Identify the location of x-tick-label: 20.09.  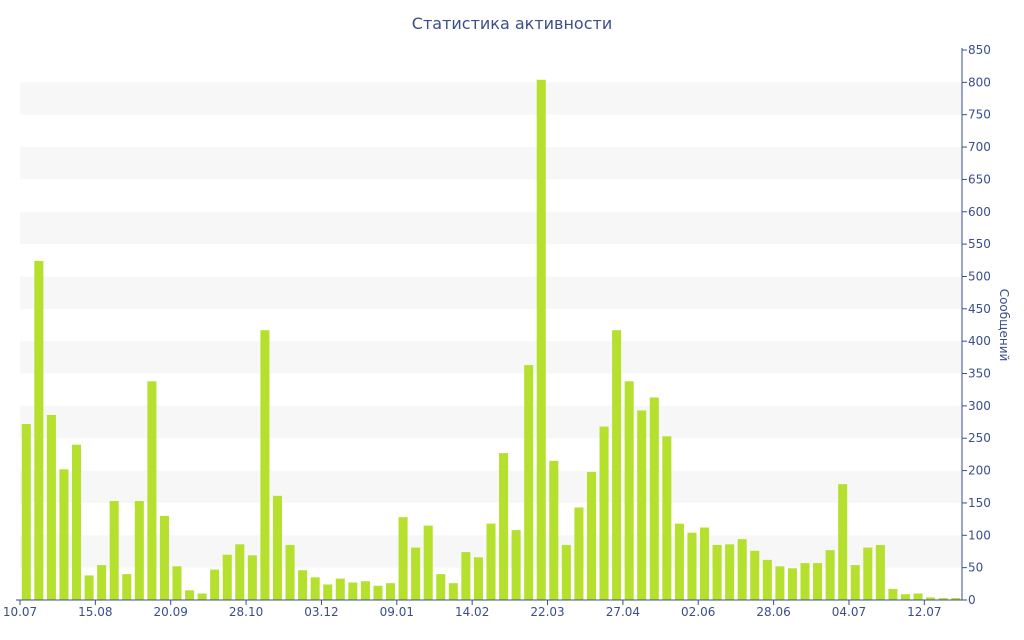
(171, 612).